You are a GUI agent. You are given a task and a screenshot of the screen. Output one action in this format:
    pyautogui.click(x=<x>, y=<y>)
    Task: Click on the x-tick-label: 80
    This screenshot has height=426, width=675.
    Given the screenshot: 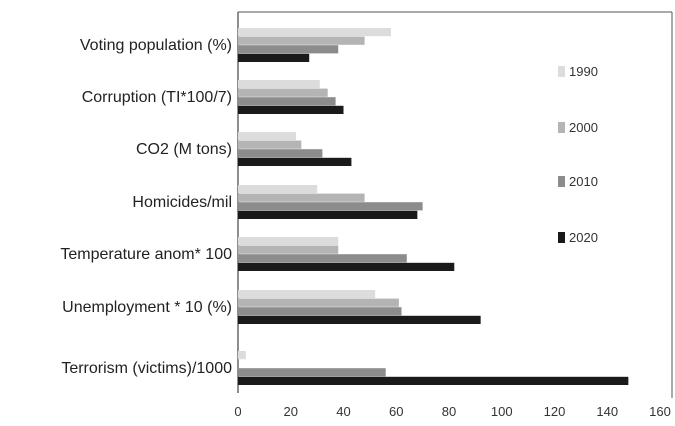 What is the action you would take?
    pyautogui.click(x=449, y=411)
    